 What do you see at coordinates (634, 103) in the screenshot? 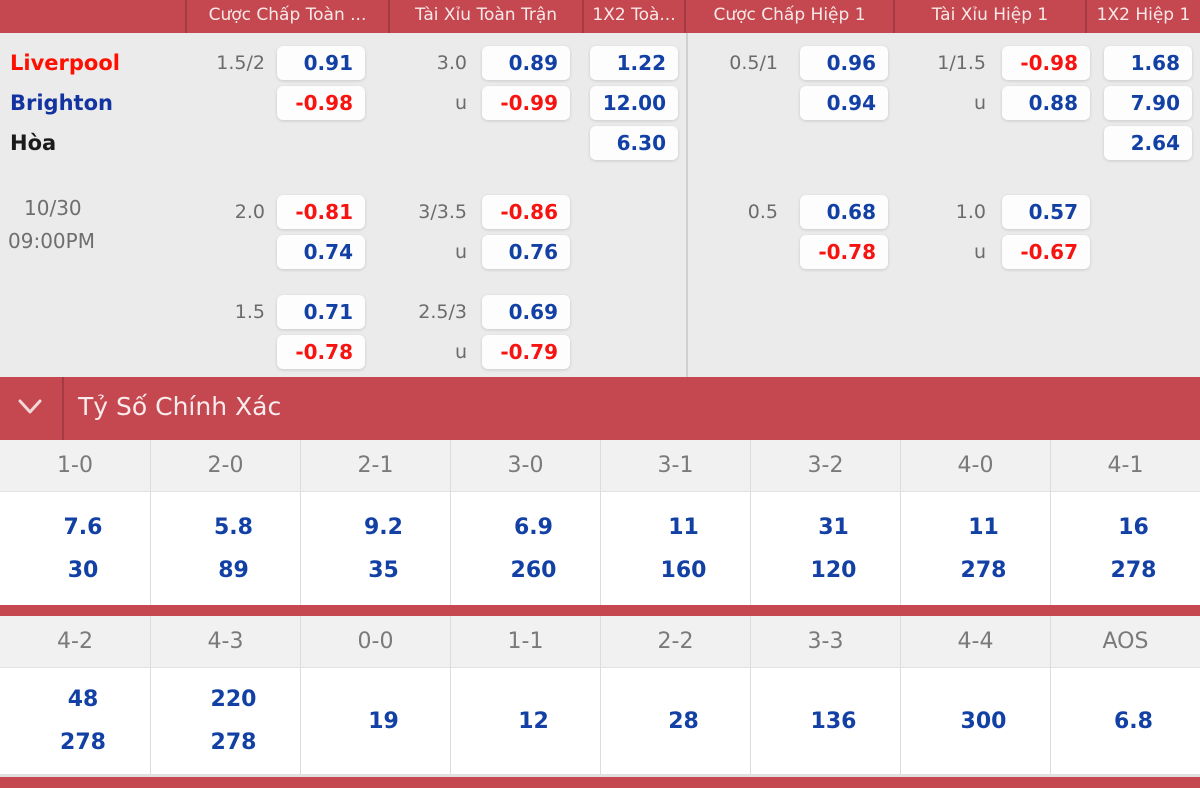
I see `ft-1x2-away: 12.00` at bounding box center [634, 103].